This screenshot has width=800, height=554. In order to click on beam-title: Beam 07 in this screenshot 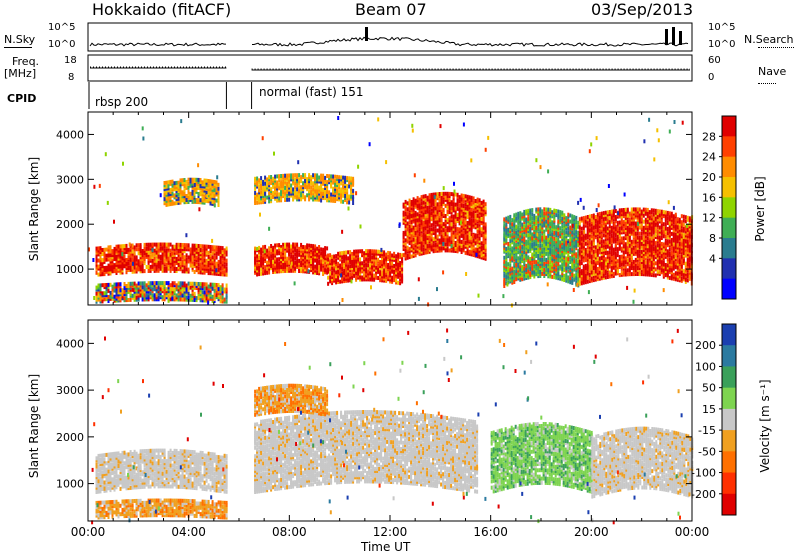, I will do `click(391, 9)`.